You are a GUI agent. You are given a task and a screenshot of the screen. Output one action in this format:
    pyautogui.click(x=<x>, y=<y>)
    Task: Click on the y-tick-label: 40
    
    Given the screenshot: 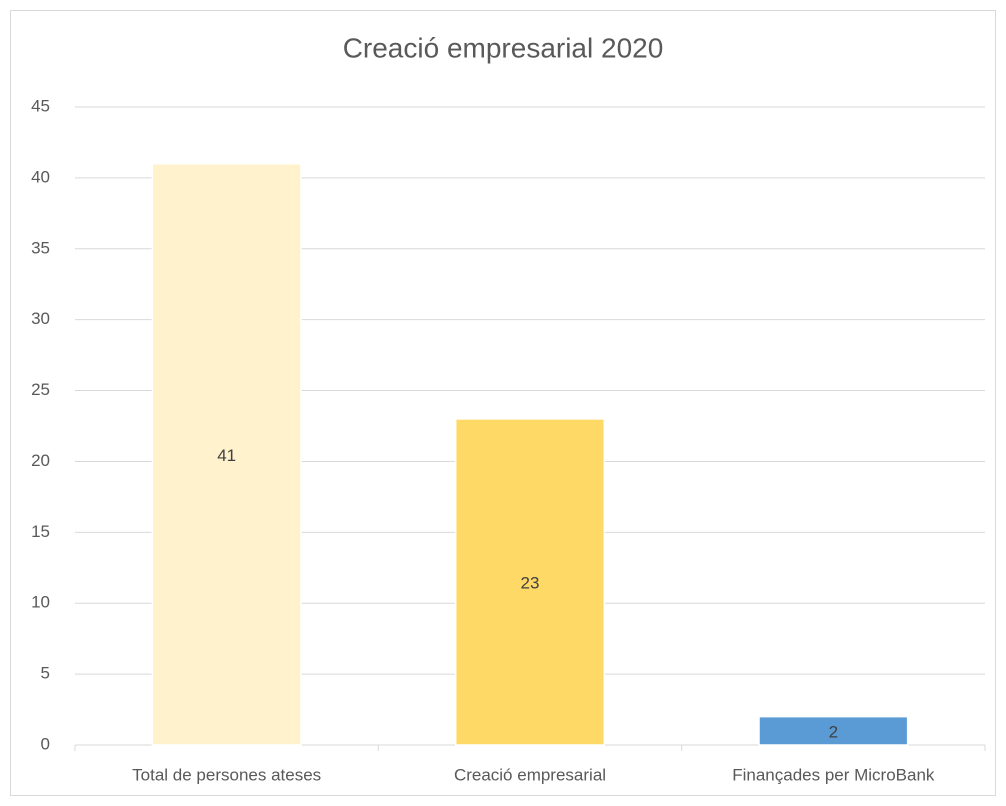 What is the action you would take?
    pyautogui.click(x=40, y=176)
    